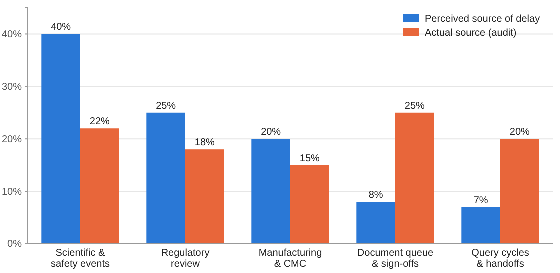 This screenshot has width=560, height=273. Describe the element at coordinates (15, 244) in the screenshot. I see `y-tick-label: 0%` at that location.